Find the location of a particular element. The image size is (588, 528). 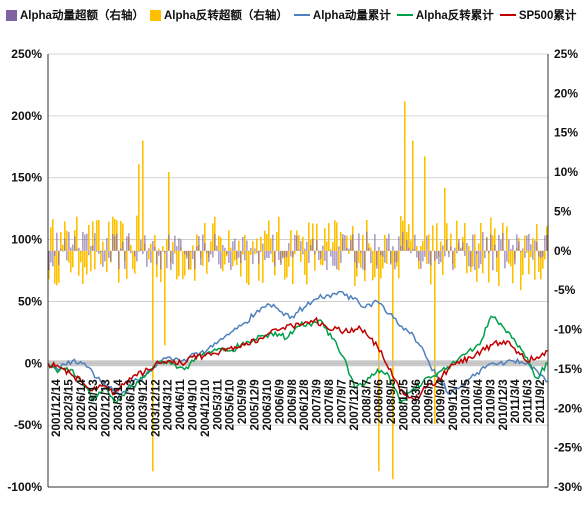

right-tick-label: 20% is located at coordinates (566, 93).